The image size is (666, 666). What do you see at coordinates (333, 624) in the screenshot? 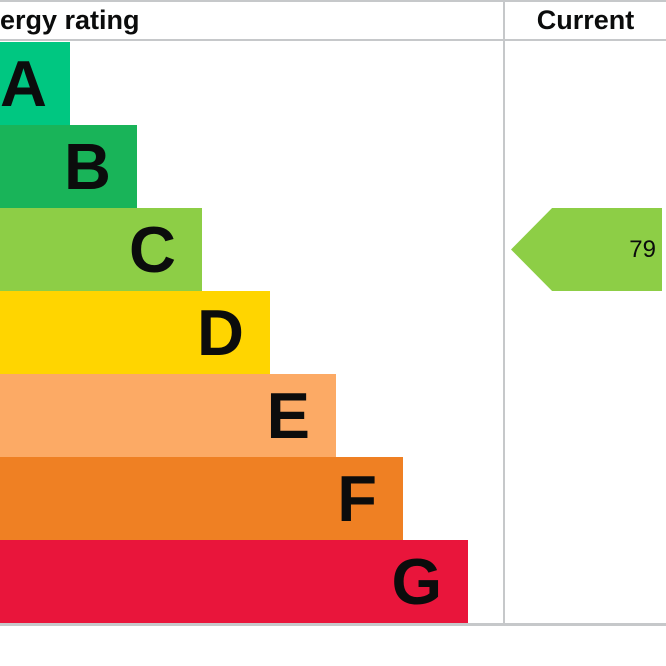
I see `table-bottom-border` at bounding box center [333, 624].